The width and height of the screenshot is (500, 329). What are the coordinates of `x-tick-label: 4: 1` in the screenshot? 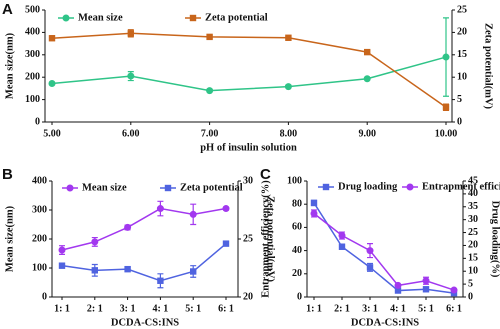 It's located at (160, 308).